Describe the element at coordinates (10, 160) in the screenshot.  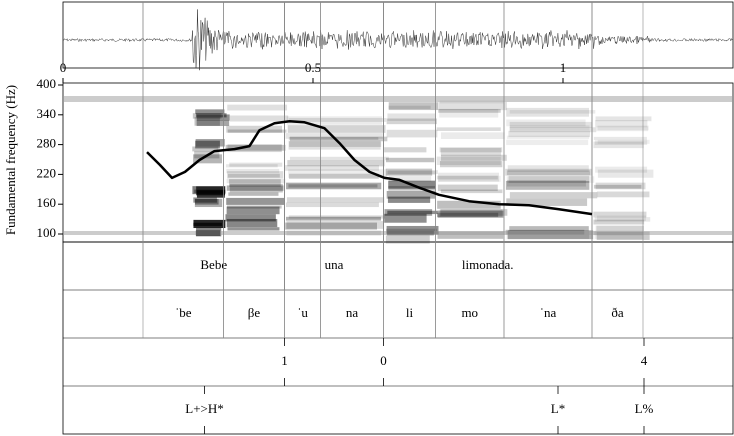
I see `y-axis-label: Fundamental frequency (Hz)` at that location.